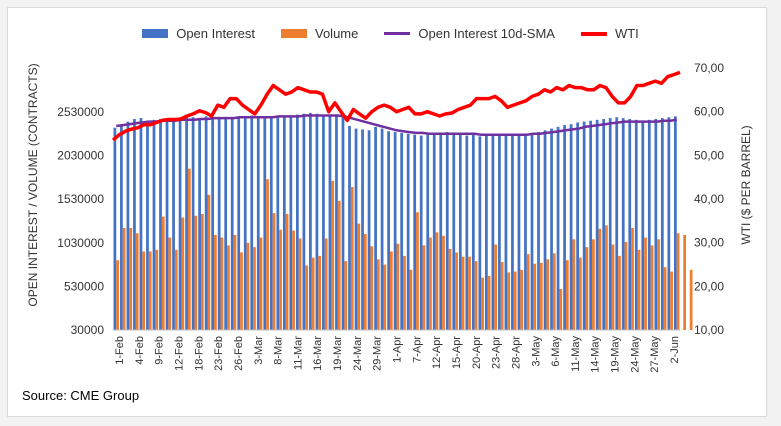 Image resolution: width=781 pixels, height=426 pixels. What do you see at coordinates (398, 349) in the screenshot?
I see `x-tick-label: 1-Apr` at bounding box center [398, 349].